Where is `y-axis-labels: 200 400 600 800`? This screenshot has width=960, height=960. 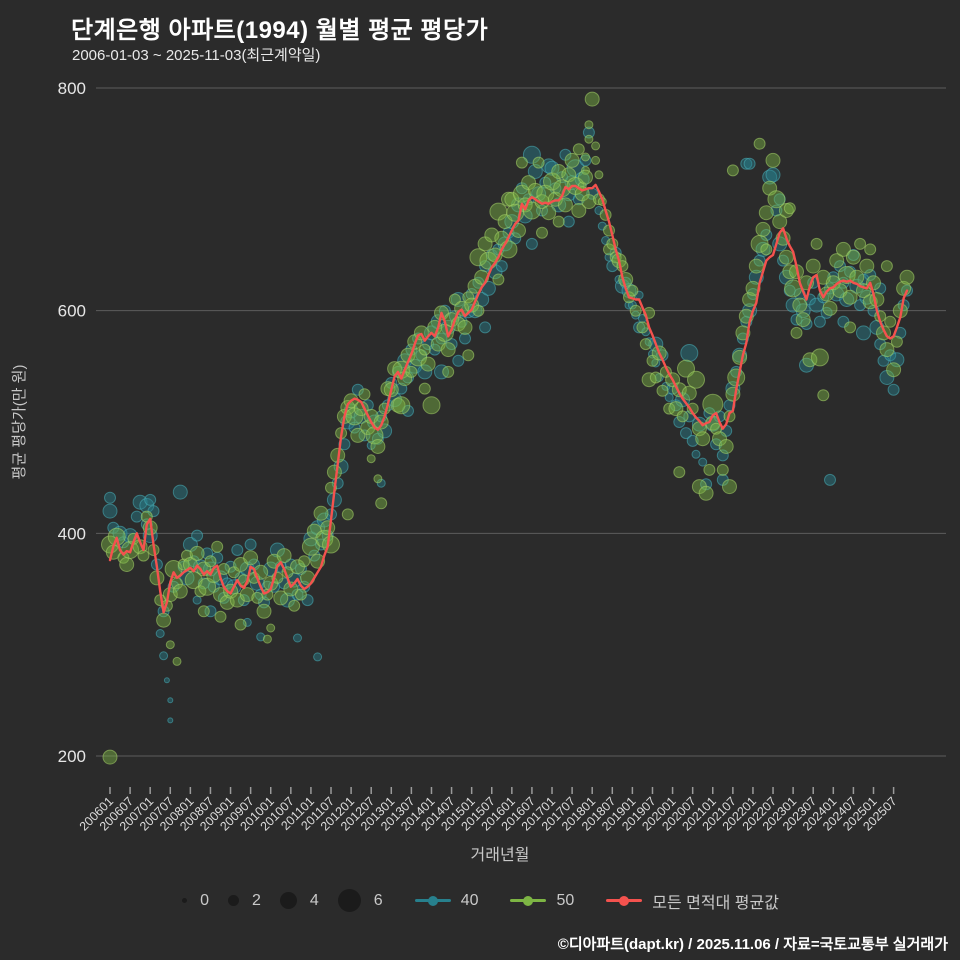
y-axis-labels: 200 400 600 800 is located at coordinates (72, 422).